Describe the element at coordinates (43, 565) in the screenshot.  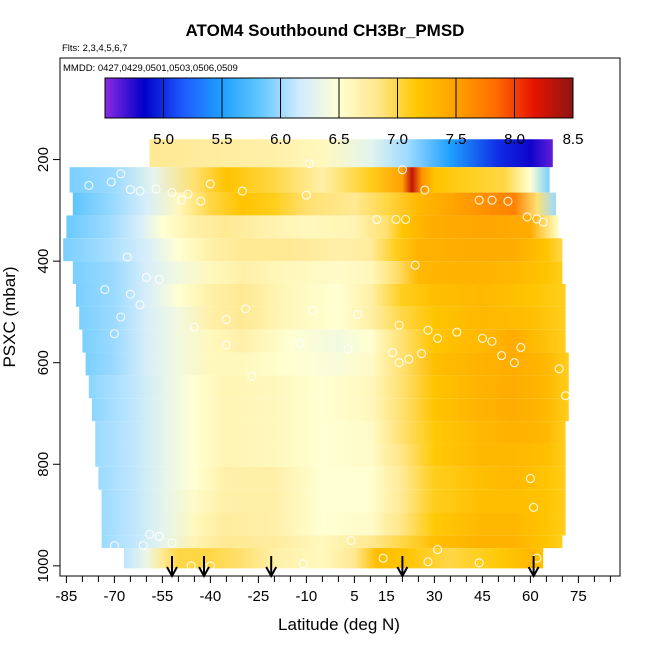
I see `y-tick-label: 1000` at that location.